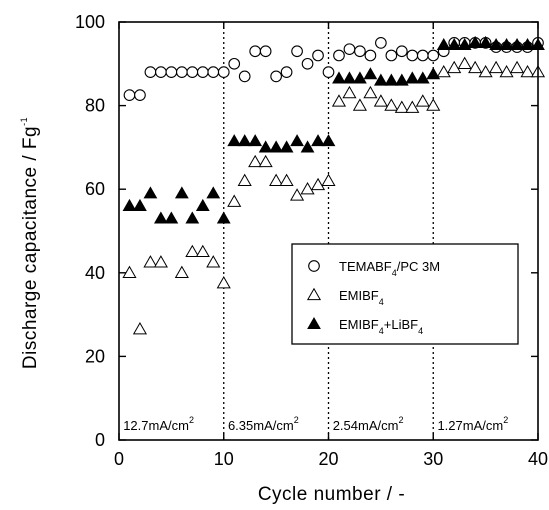 The image size is (549, 510). What do you see at coordinates (405, 294) in the screenshot?
I see `legend-box` at bounding box center [405, 294].